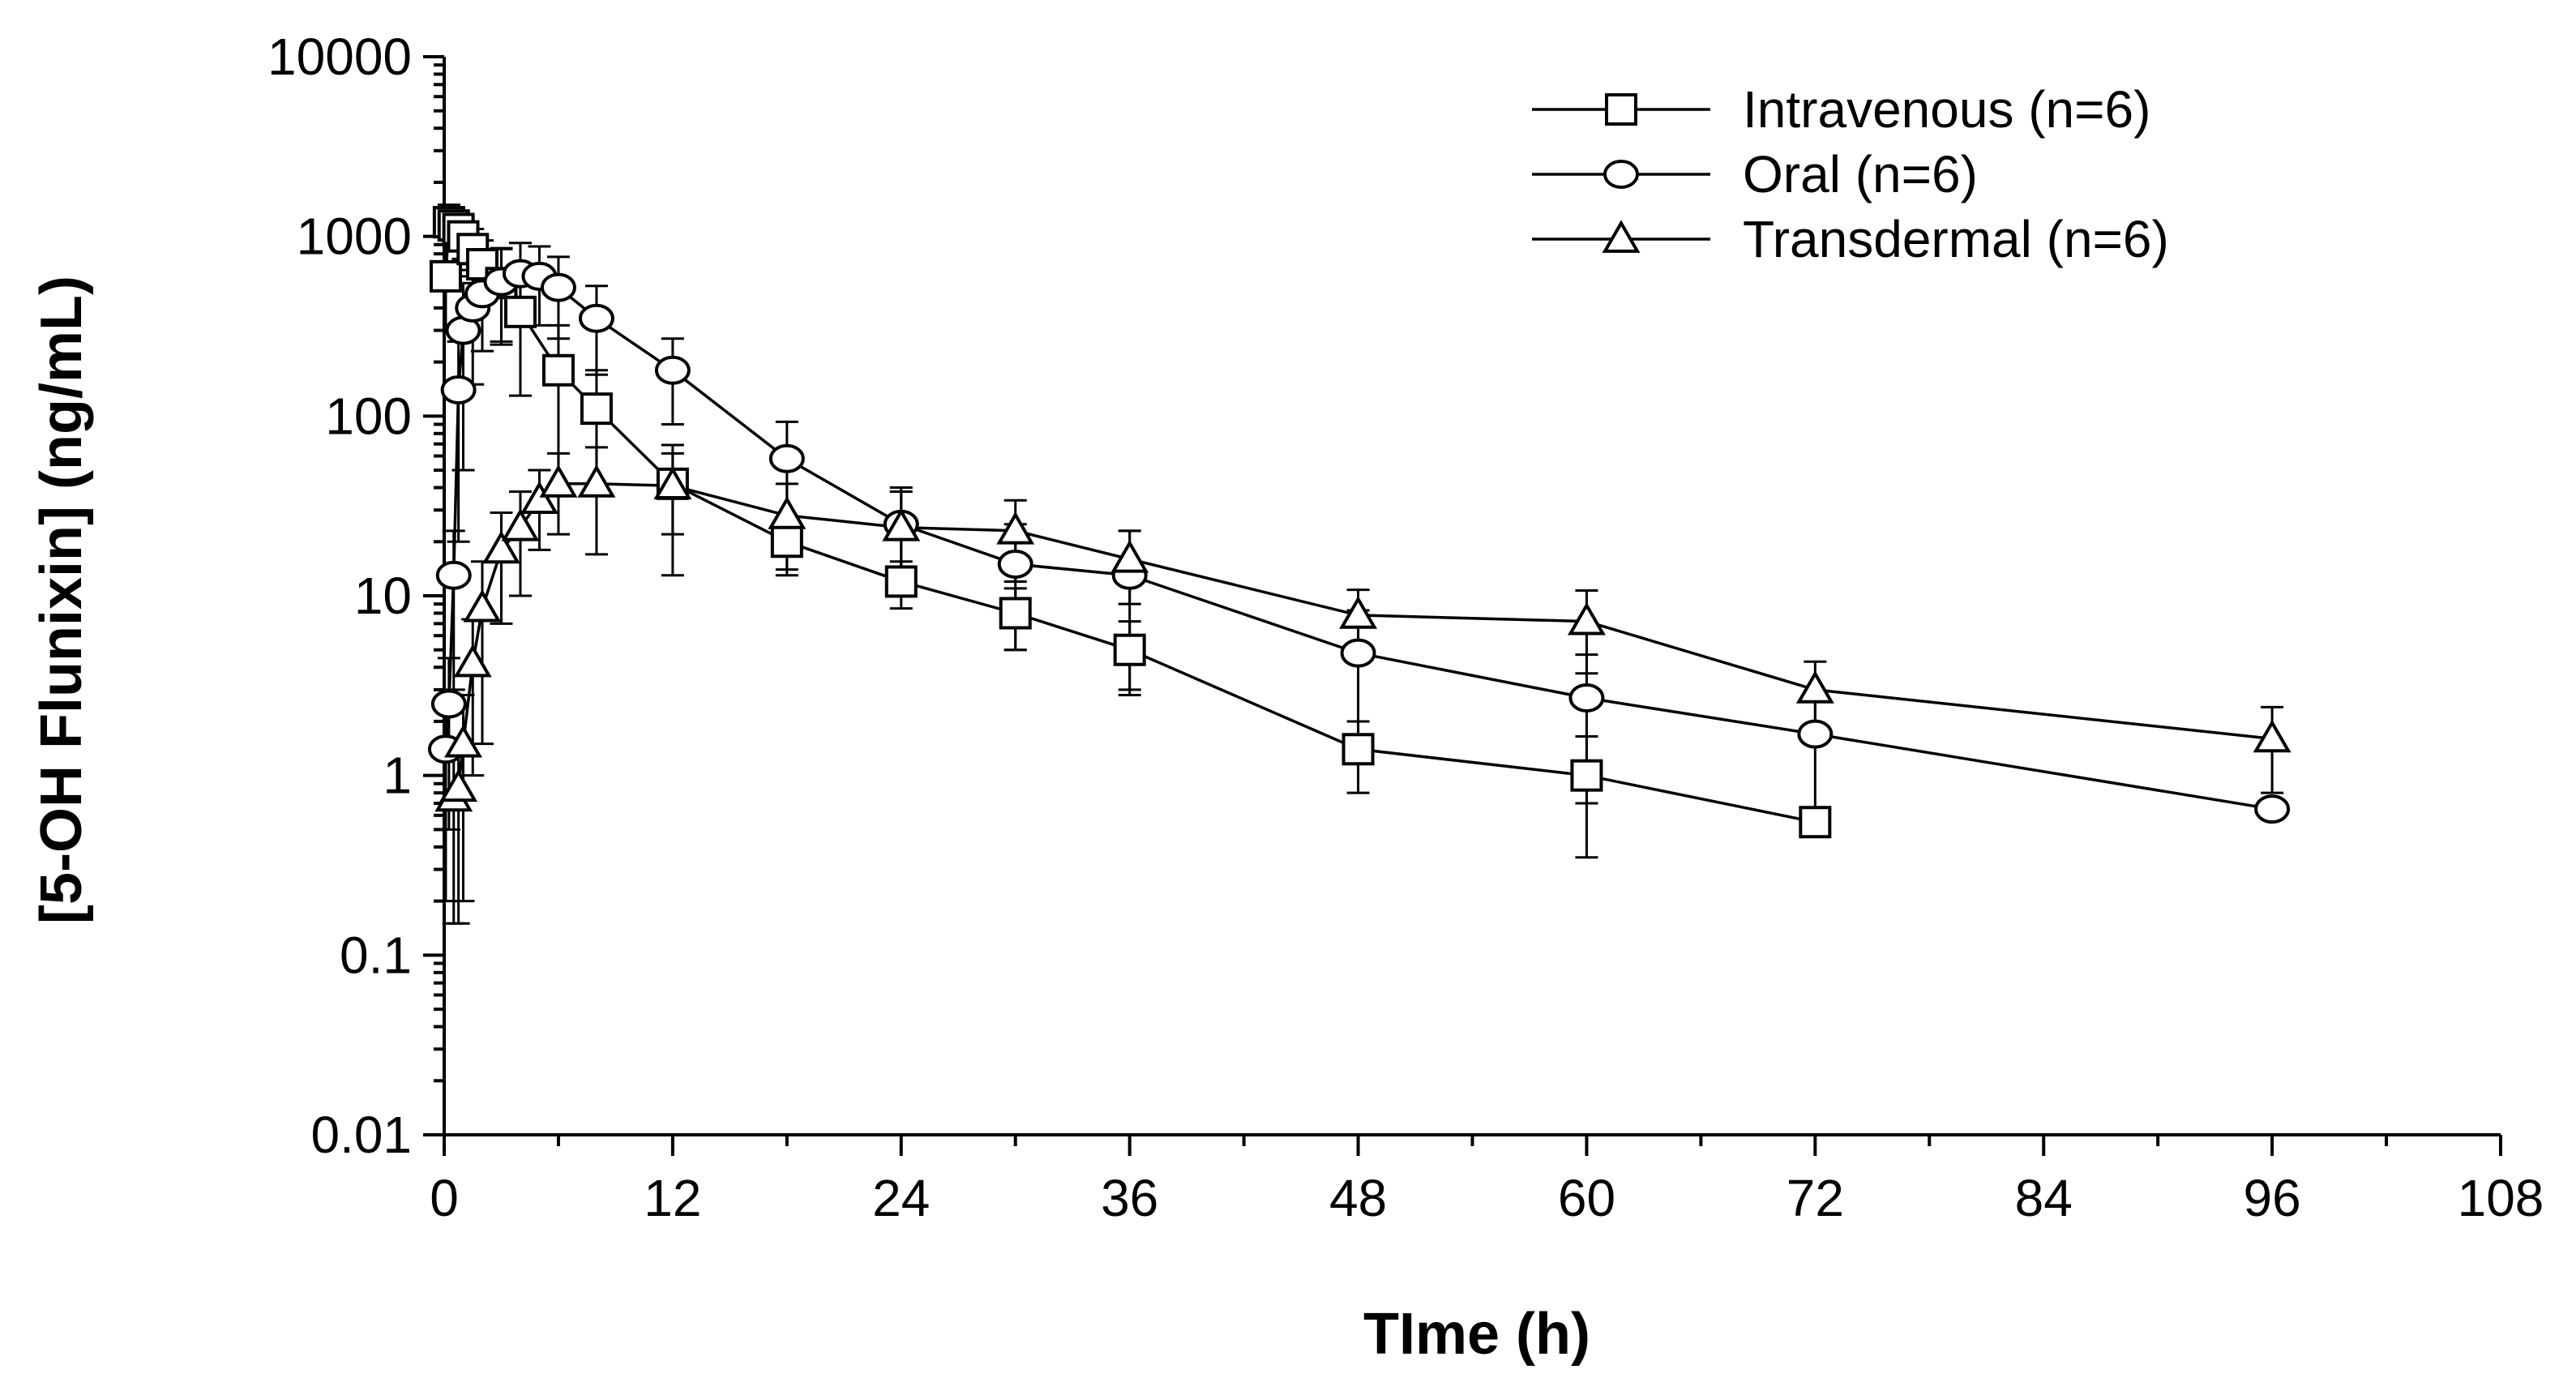 Image resolution: width=2576 pixels, height=1378 pixels. I want to click on legend-label-transdermal: Transdermal (n=6), so click(1956, 239).